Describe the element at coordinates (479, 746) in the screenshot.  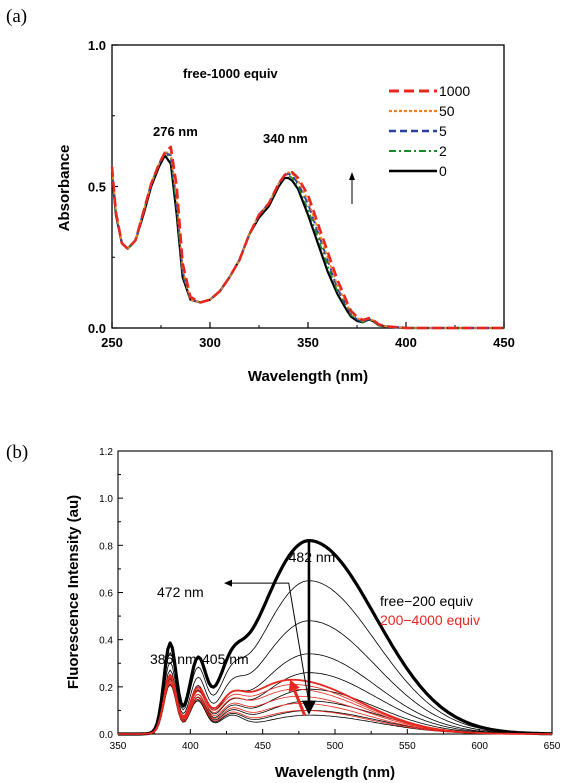
I see `x-tick-label: 600` at that location.